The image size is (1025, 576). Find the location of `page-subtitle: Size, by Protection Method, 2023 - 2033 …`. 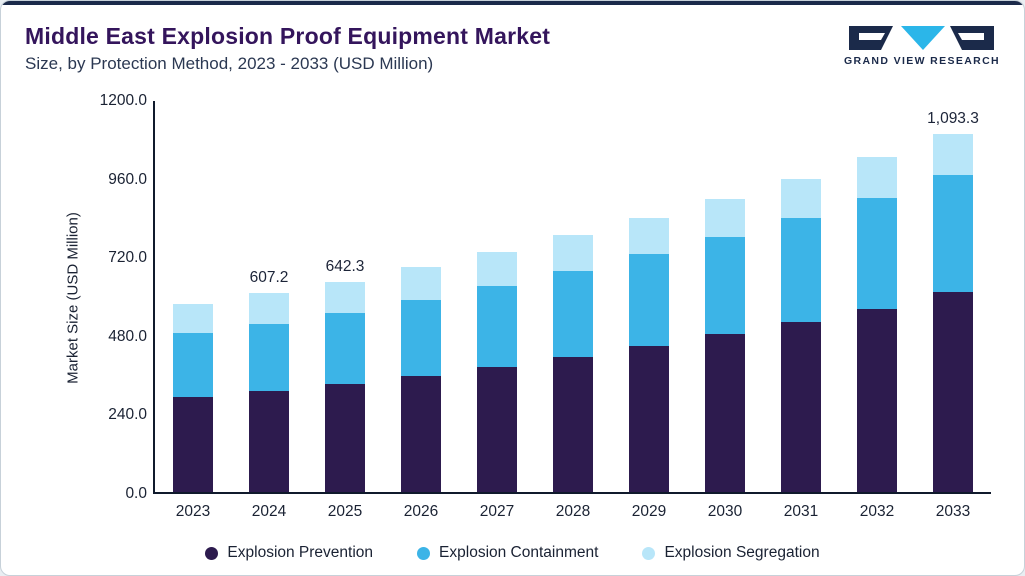

page-subtitle: Size, by Protection Method, 2023 - 2033 … is located at coordinates (229, 64).